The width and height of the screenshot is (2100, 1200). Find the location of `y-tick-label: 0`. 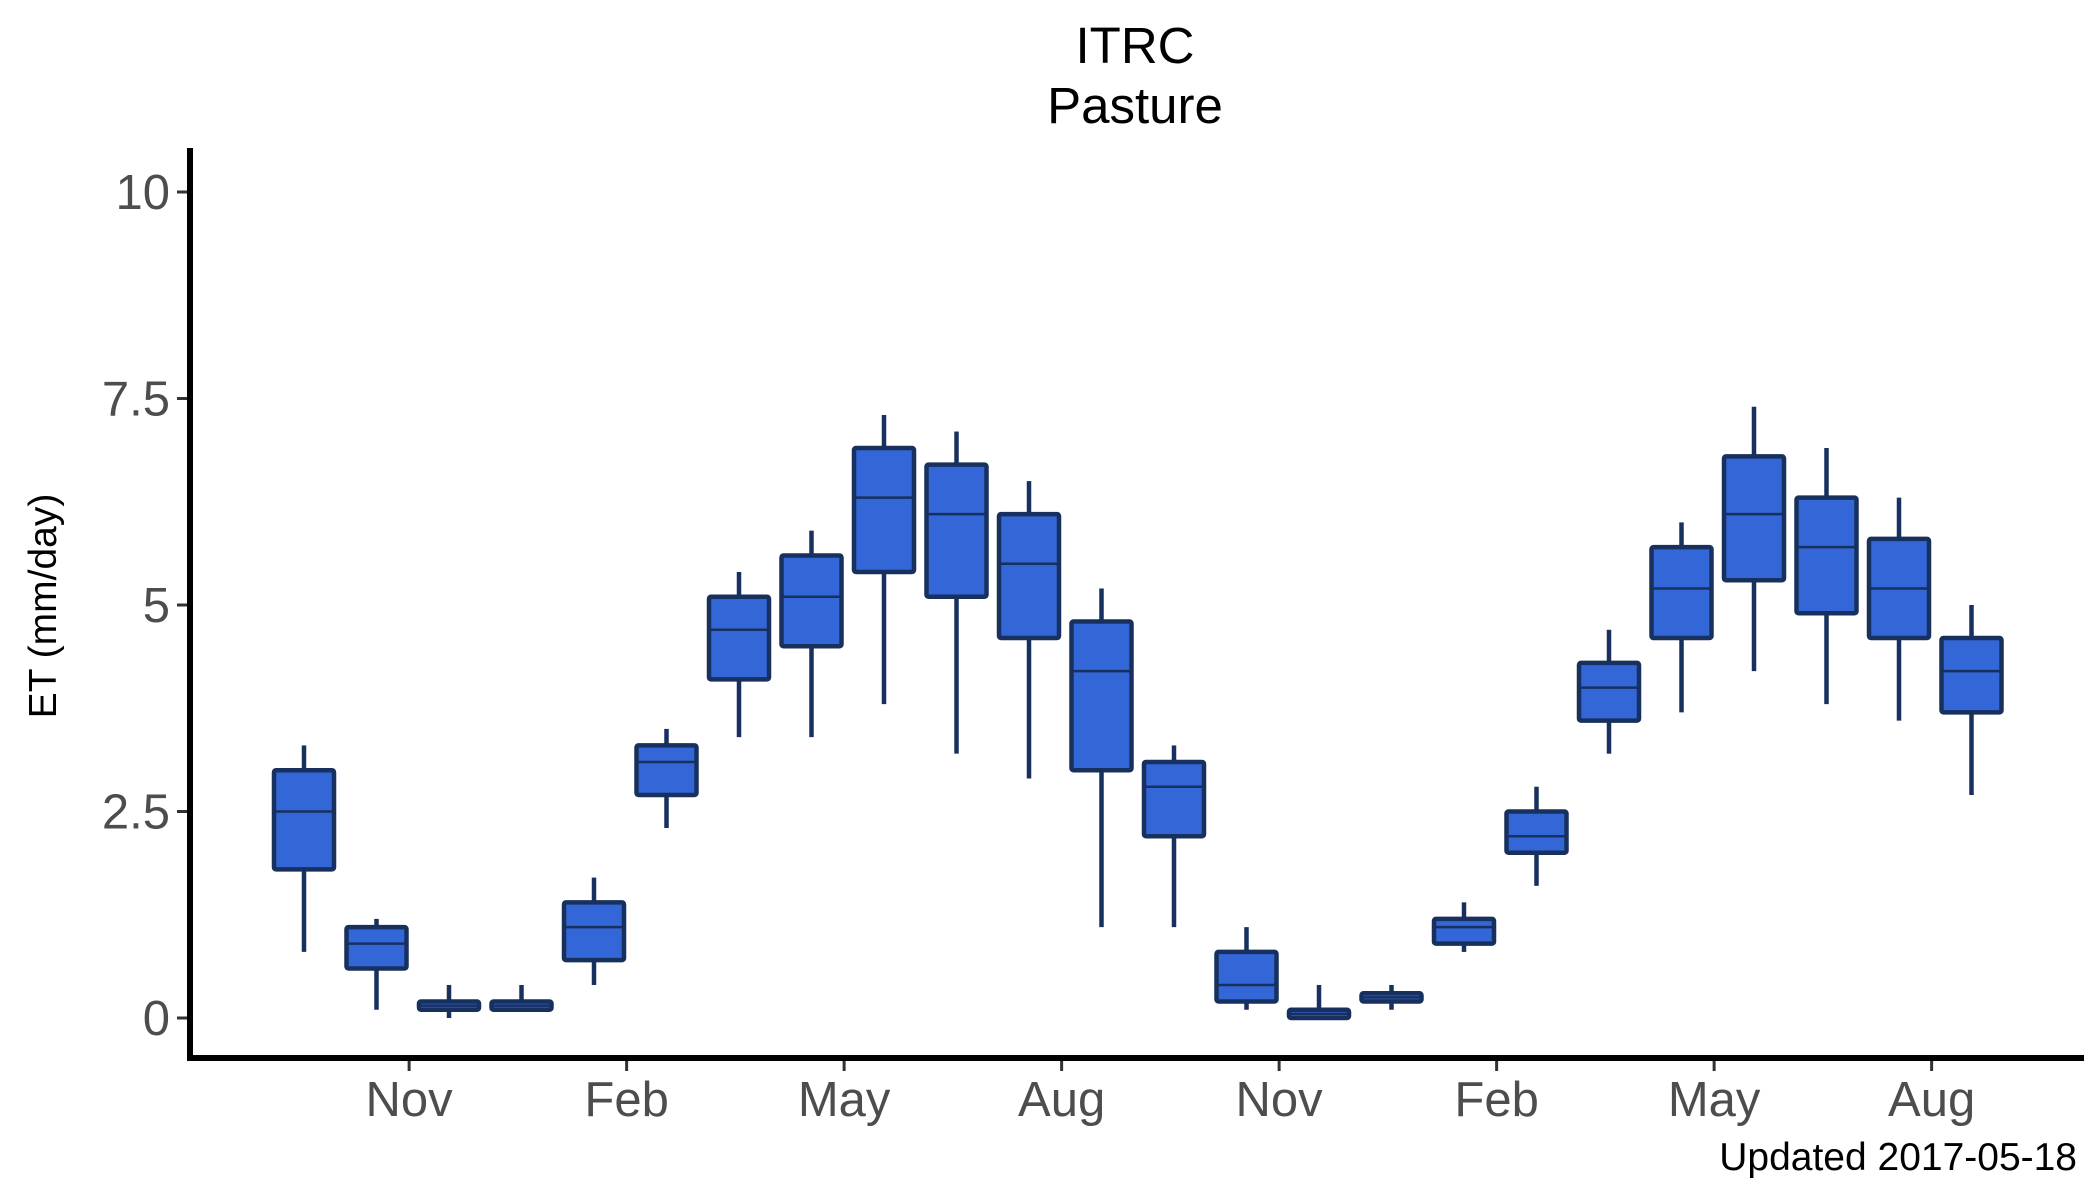

y-tick-label: 0 is located at coordinates (156, 1019).